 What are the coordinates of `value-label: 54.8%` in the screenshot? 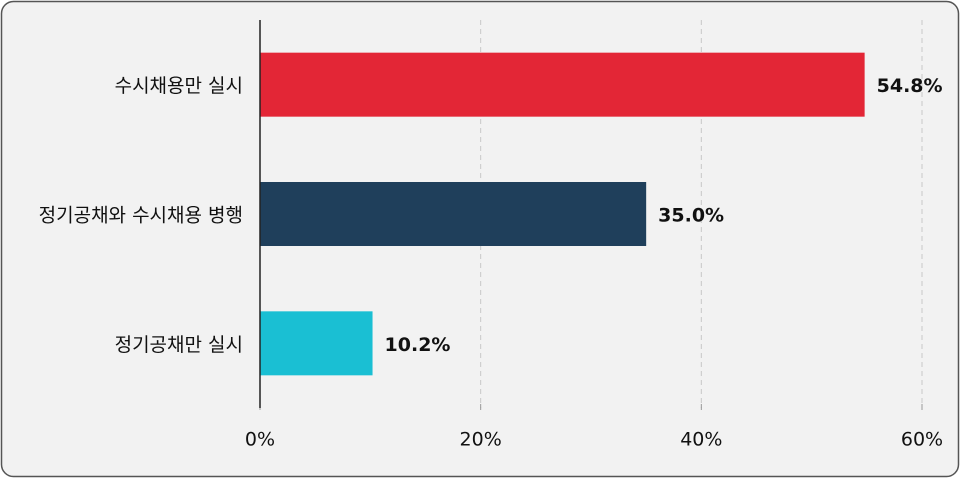 It's located at (910, 86).